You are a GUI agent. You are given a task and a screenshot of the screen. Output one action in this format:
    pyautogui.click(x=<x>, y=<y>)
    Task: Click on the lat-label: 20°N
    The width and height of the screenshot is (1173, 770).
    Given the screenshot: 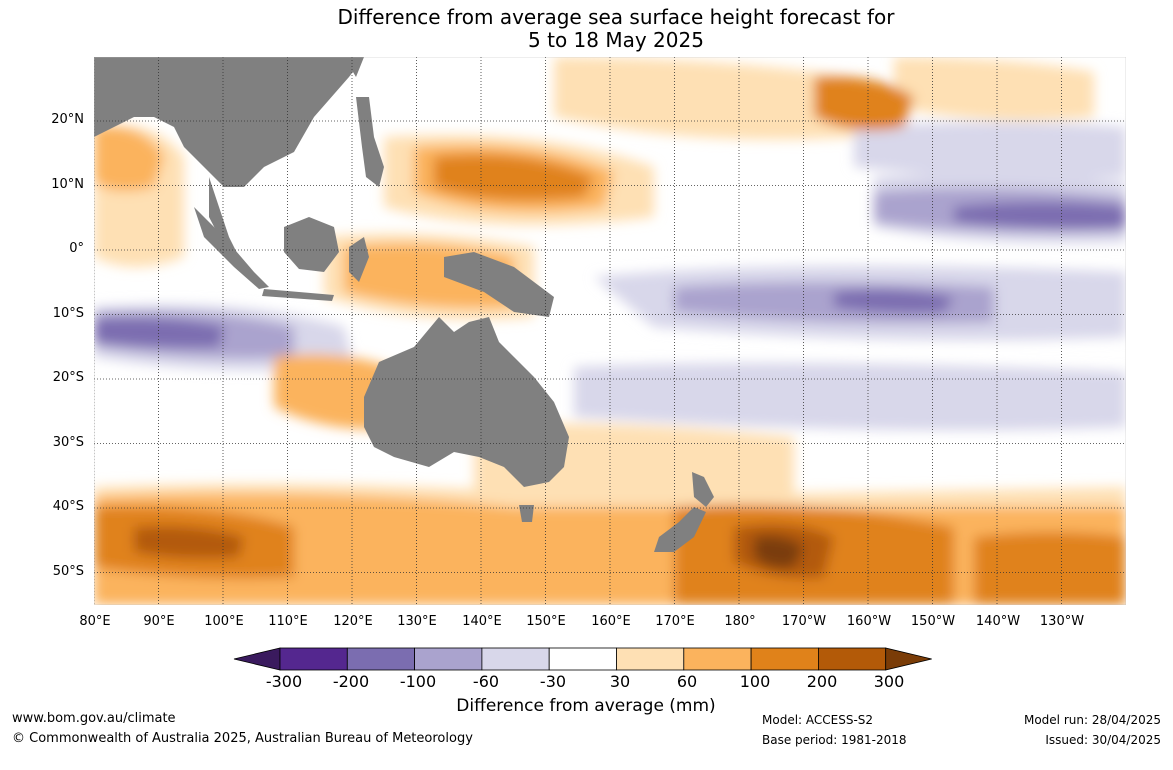 What is the action you would take?
    pyautogui.click(x=67, y=119)
    